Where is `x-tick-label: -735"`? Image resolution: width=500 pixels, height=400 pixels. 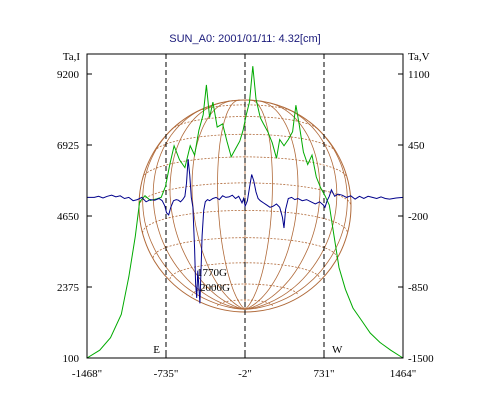 x-tick-label: -735" is located at coordinates (166, 374).